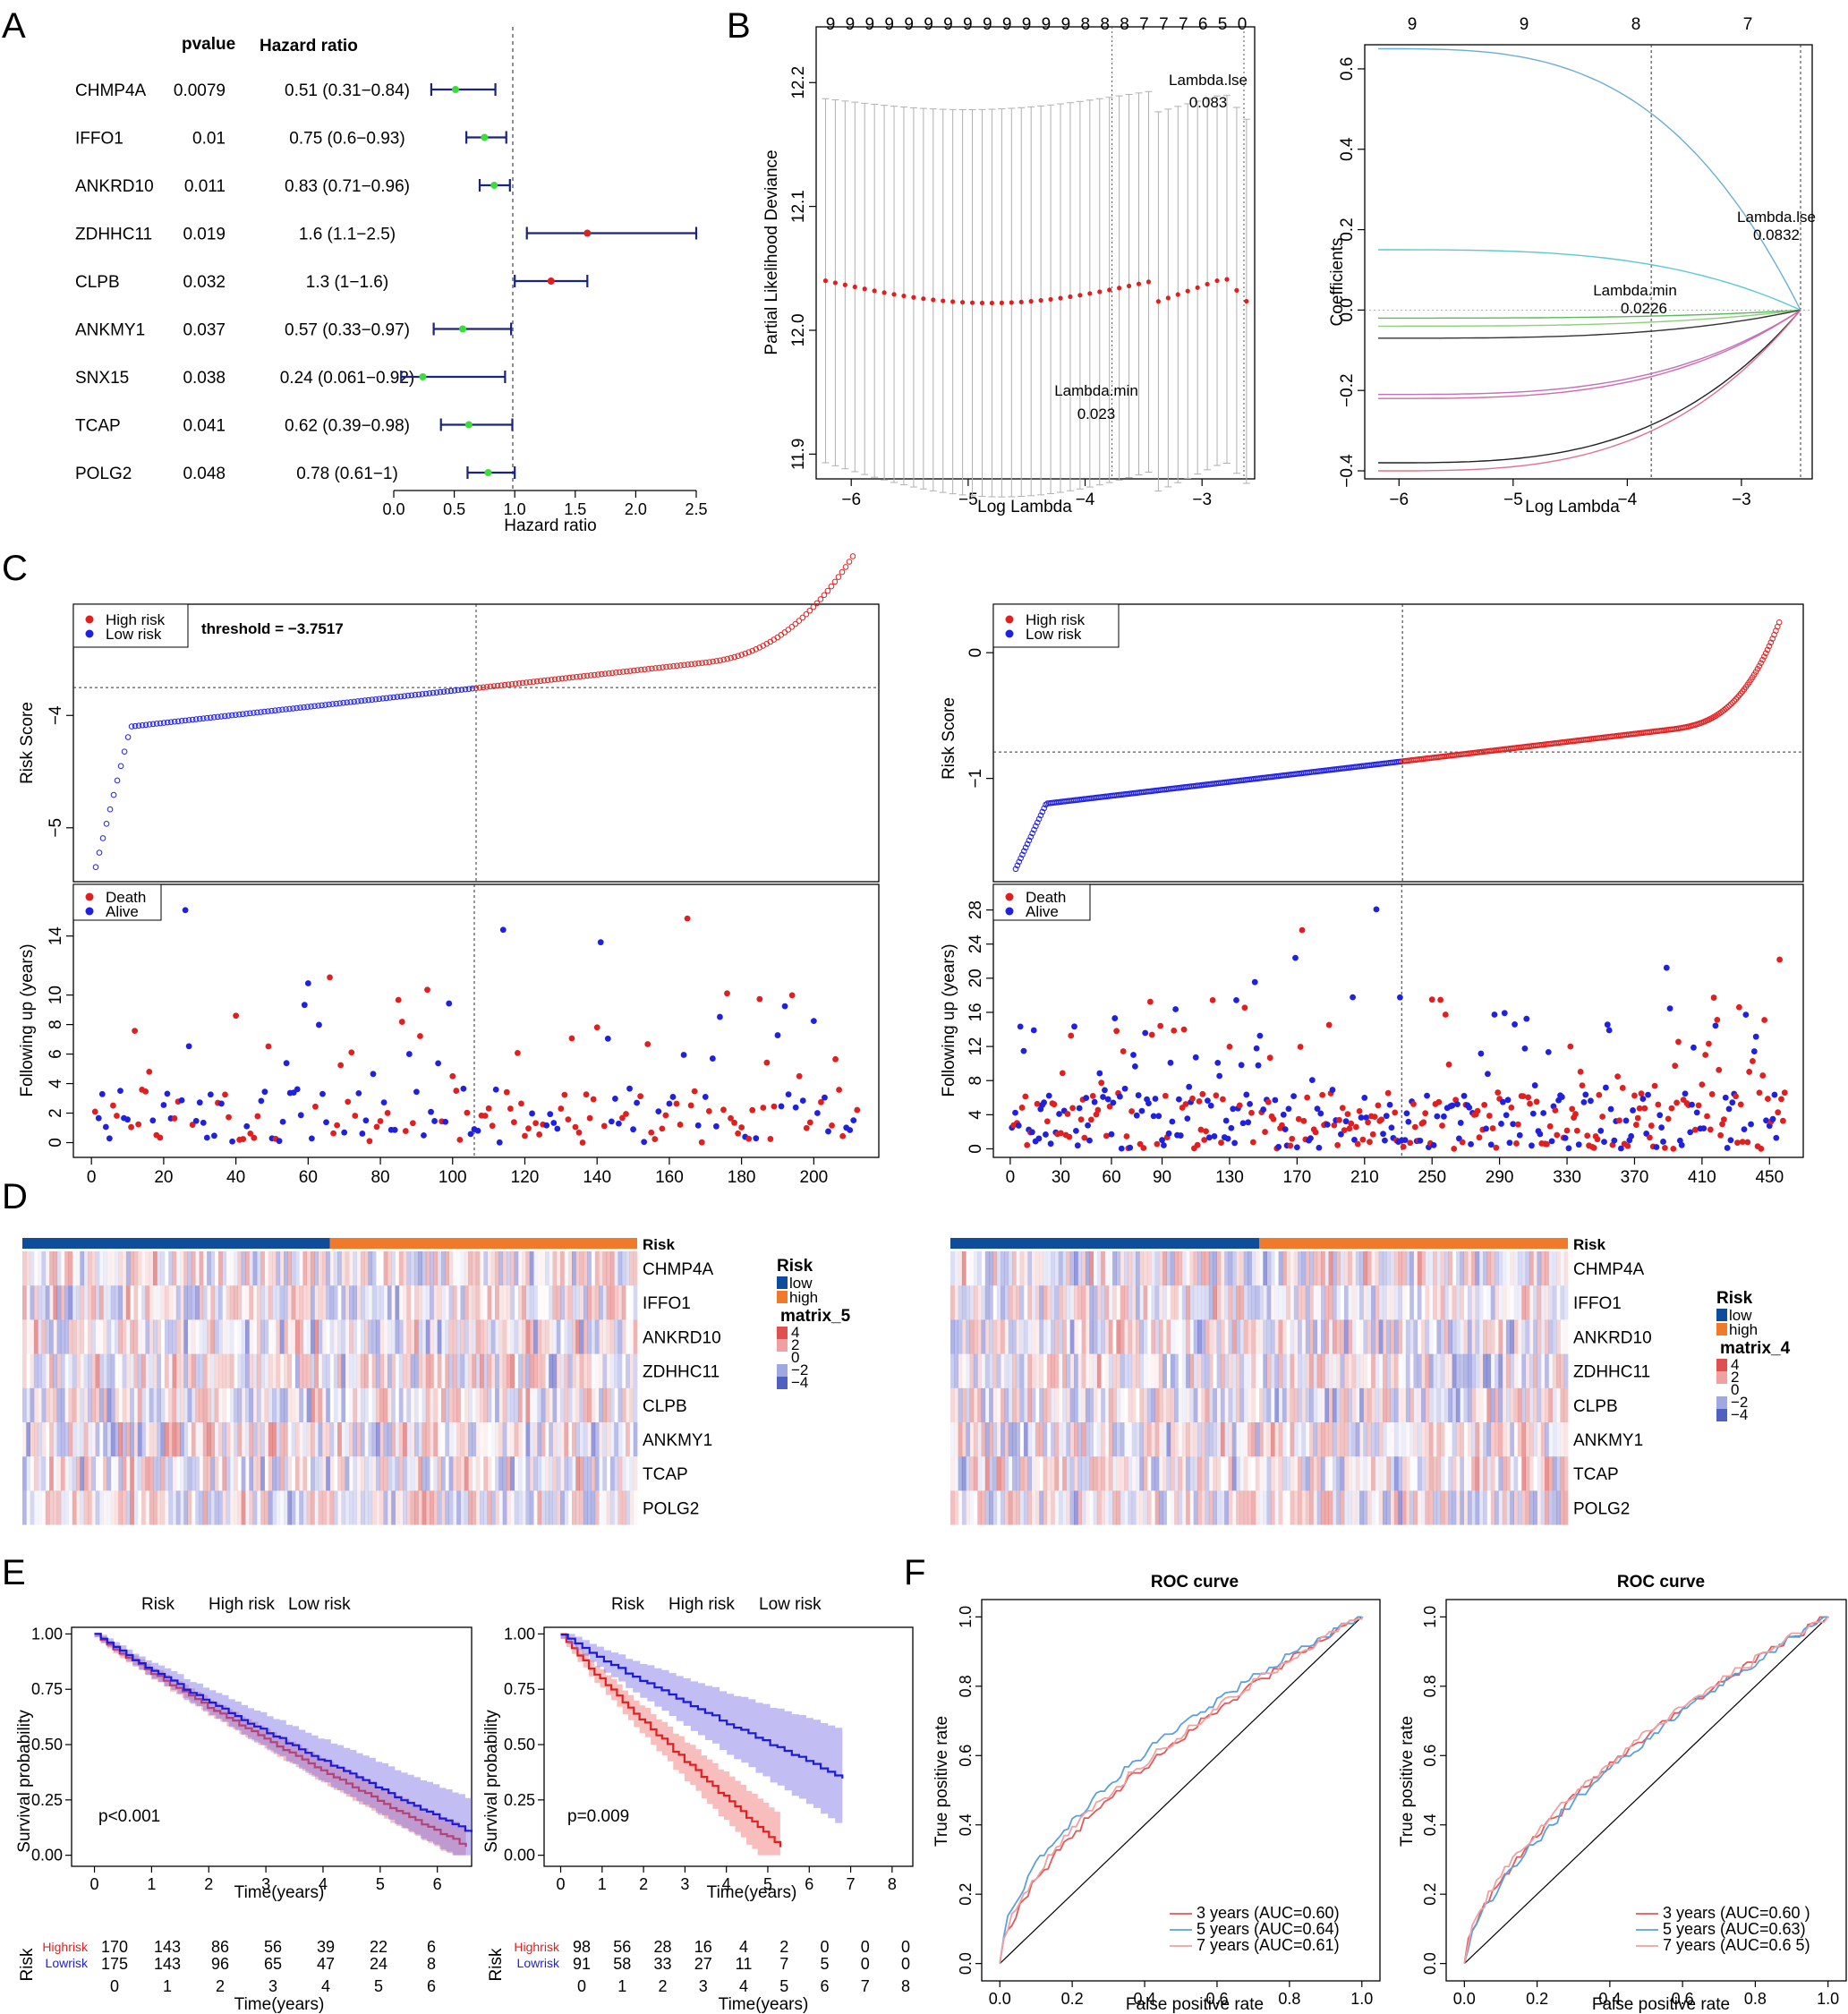 The width and height of the screenshot is (1848, 2014). I want to click on risk-table-count: 8, so click(431, 1964).